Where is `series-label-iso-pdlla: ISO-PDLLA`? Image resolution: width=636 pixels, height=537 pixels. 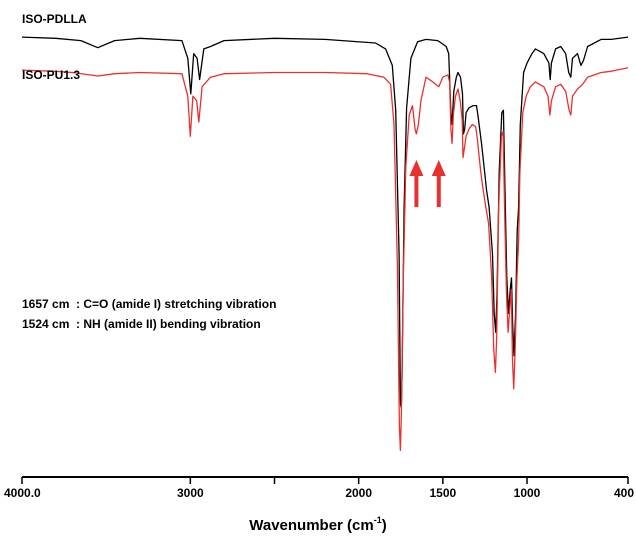 series-label-iso-pdlla: ISO-PDLLA is located at coordinates (54, 19).